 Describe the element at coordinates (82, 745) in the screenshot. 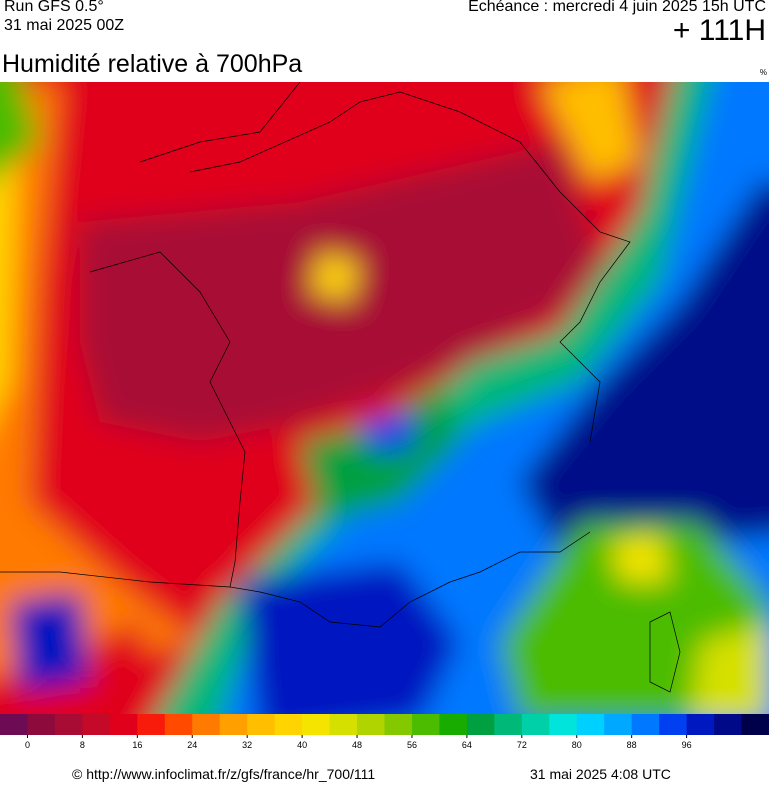

I see `tick-label: 8` at that location.